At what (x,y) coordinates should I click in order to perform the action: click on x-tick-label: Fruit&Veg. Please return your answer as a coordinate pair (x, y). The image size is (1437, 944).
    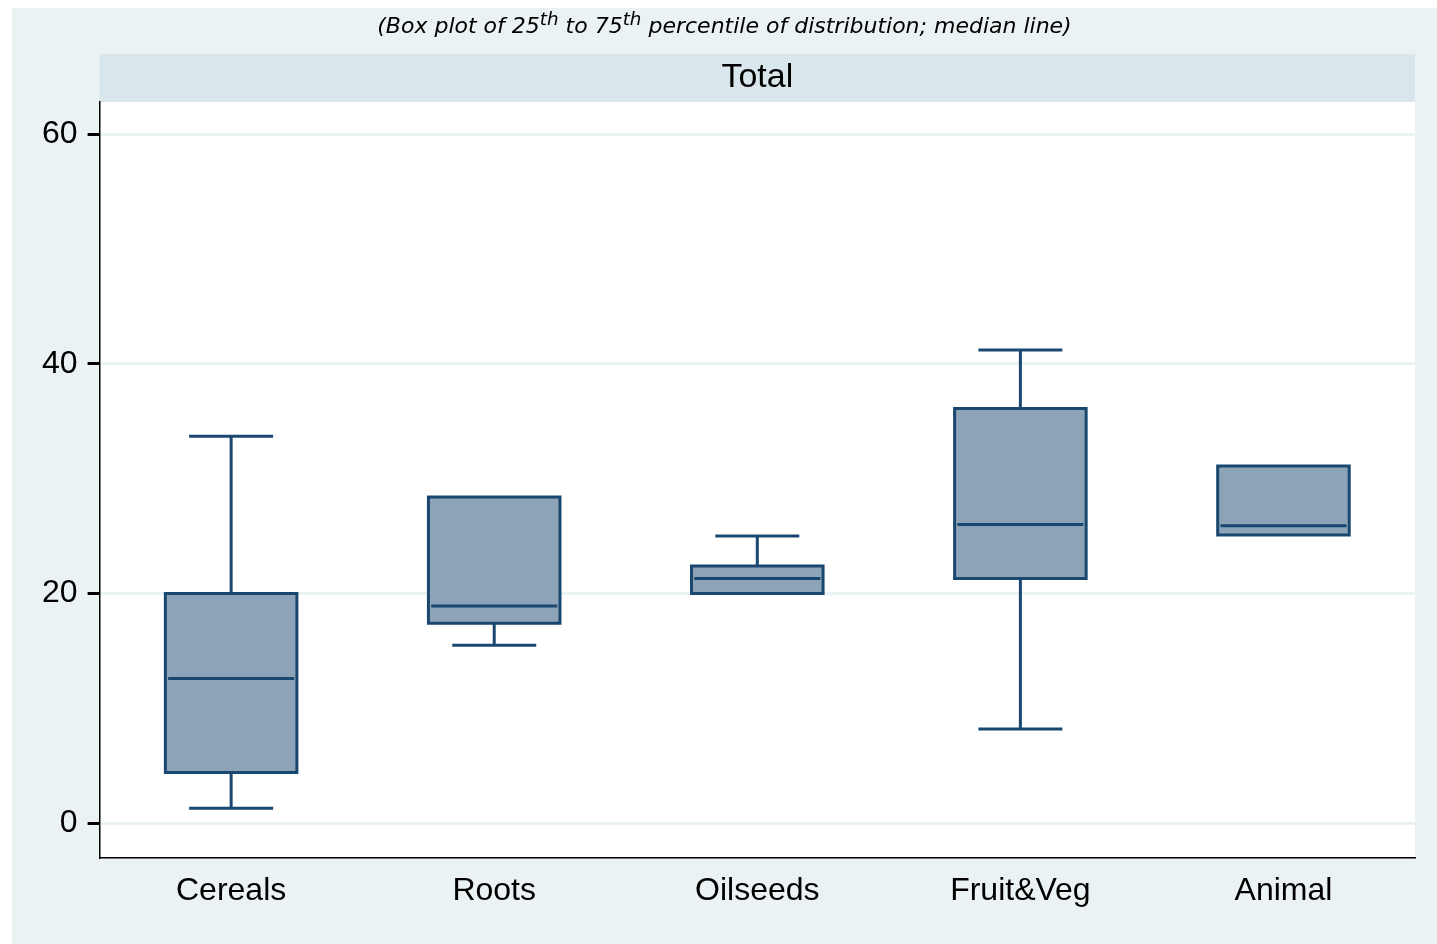
    Looking at the image, I should click on (1020, 888).